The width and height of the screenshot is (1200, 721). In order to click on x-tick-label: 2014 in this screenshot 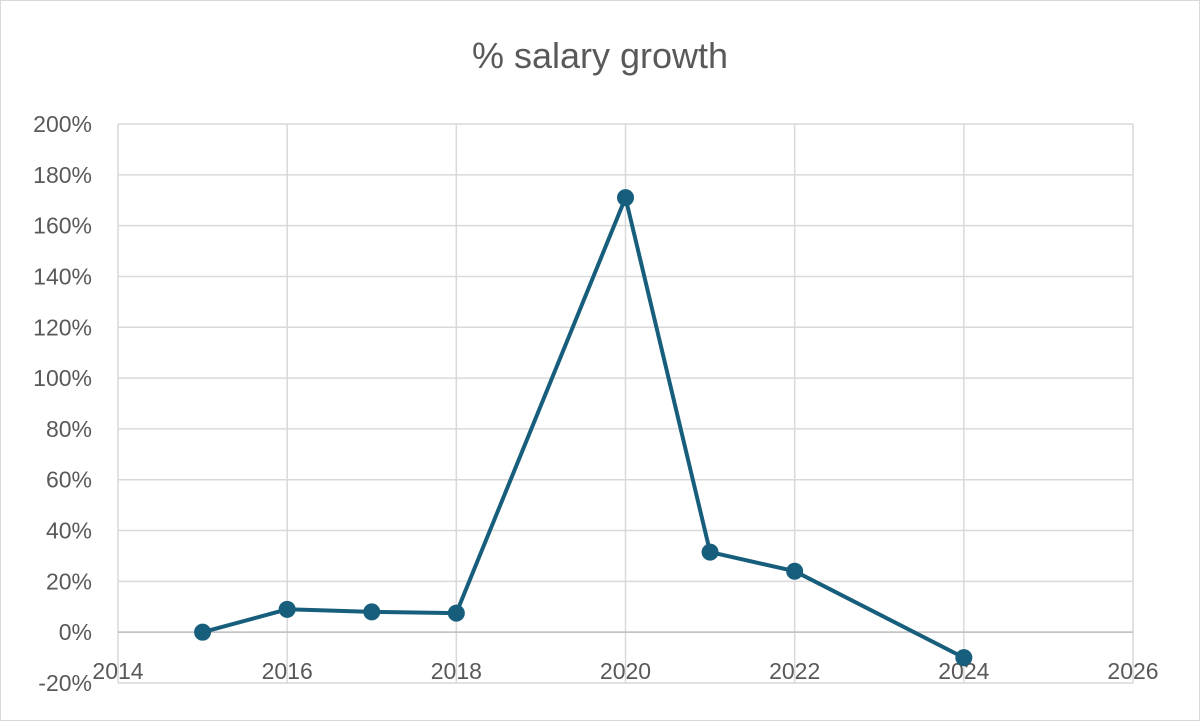, I will do `click(117, 671)`.